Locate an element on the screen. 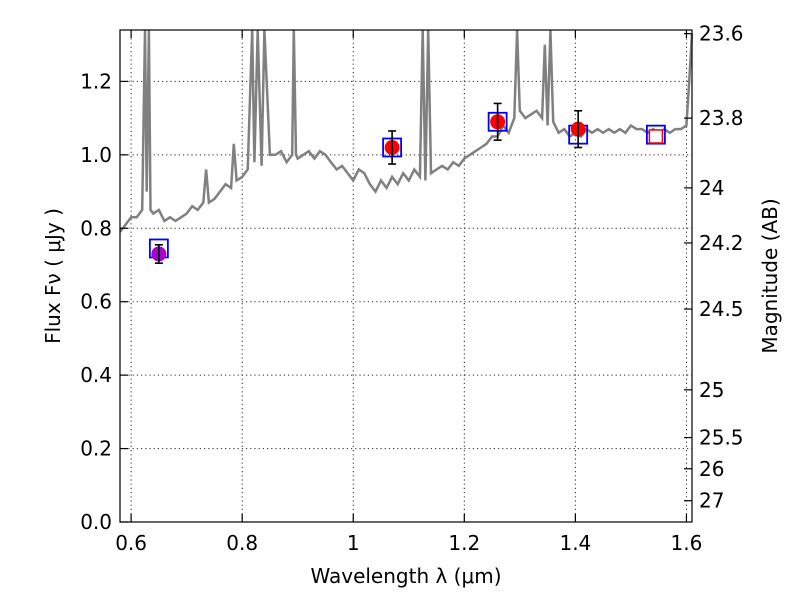 The image size is (800, 600). x-tick-label: 0.8 is located at coordinates (242, 543).